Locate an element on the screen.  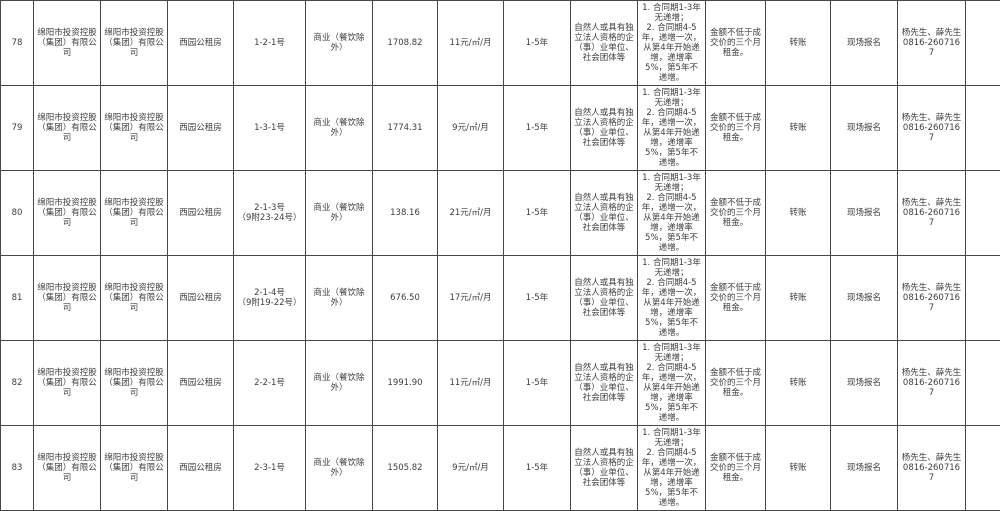
unit-number: 2-1-4号 is located at coordinates (269, 293).